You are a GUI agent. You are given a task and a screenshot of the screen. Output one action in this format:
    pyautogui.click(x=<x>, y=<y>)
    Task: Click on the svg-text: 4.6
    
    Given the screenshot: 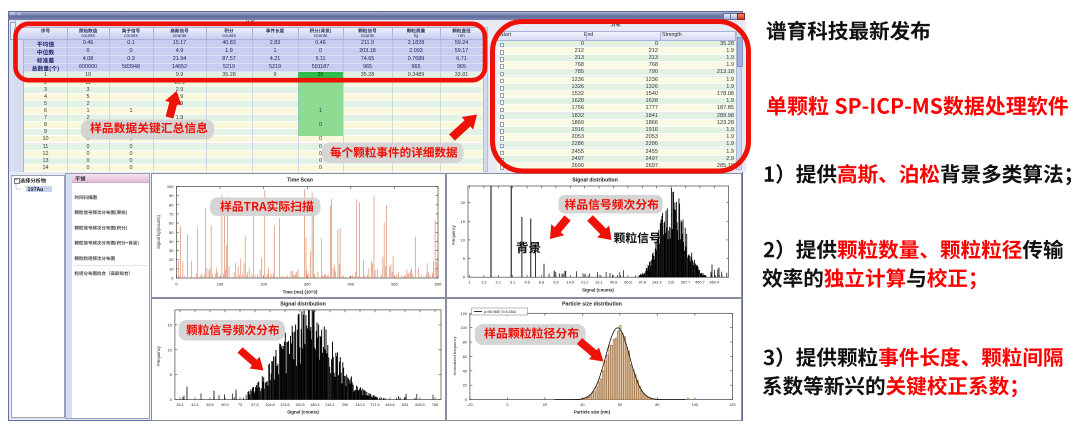 What is the action you would take?
    pyautogui.click(x=526, y=283)
    